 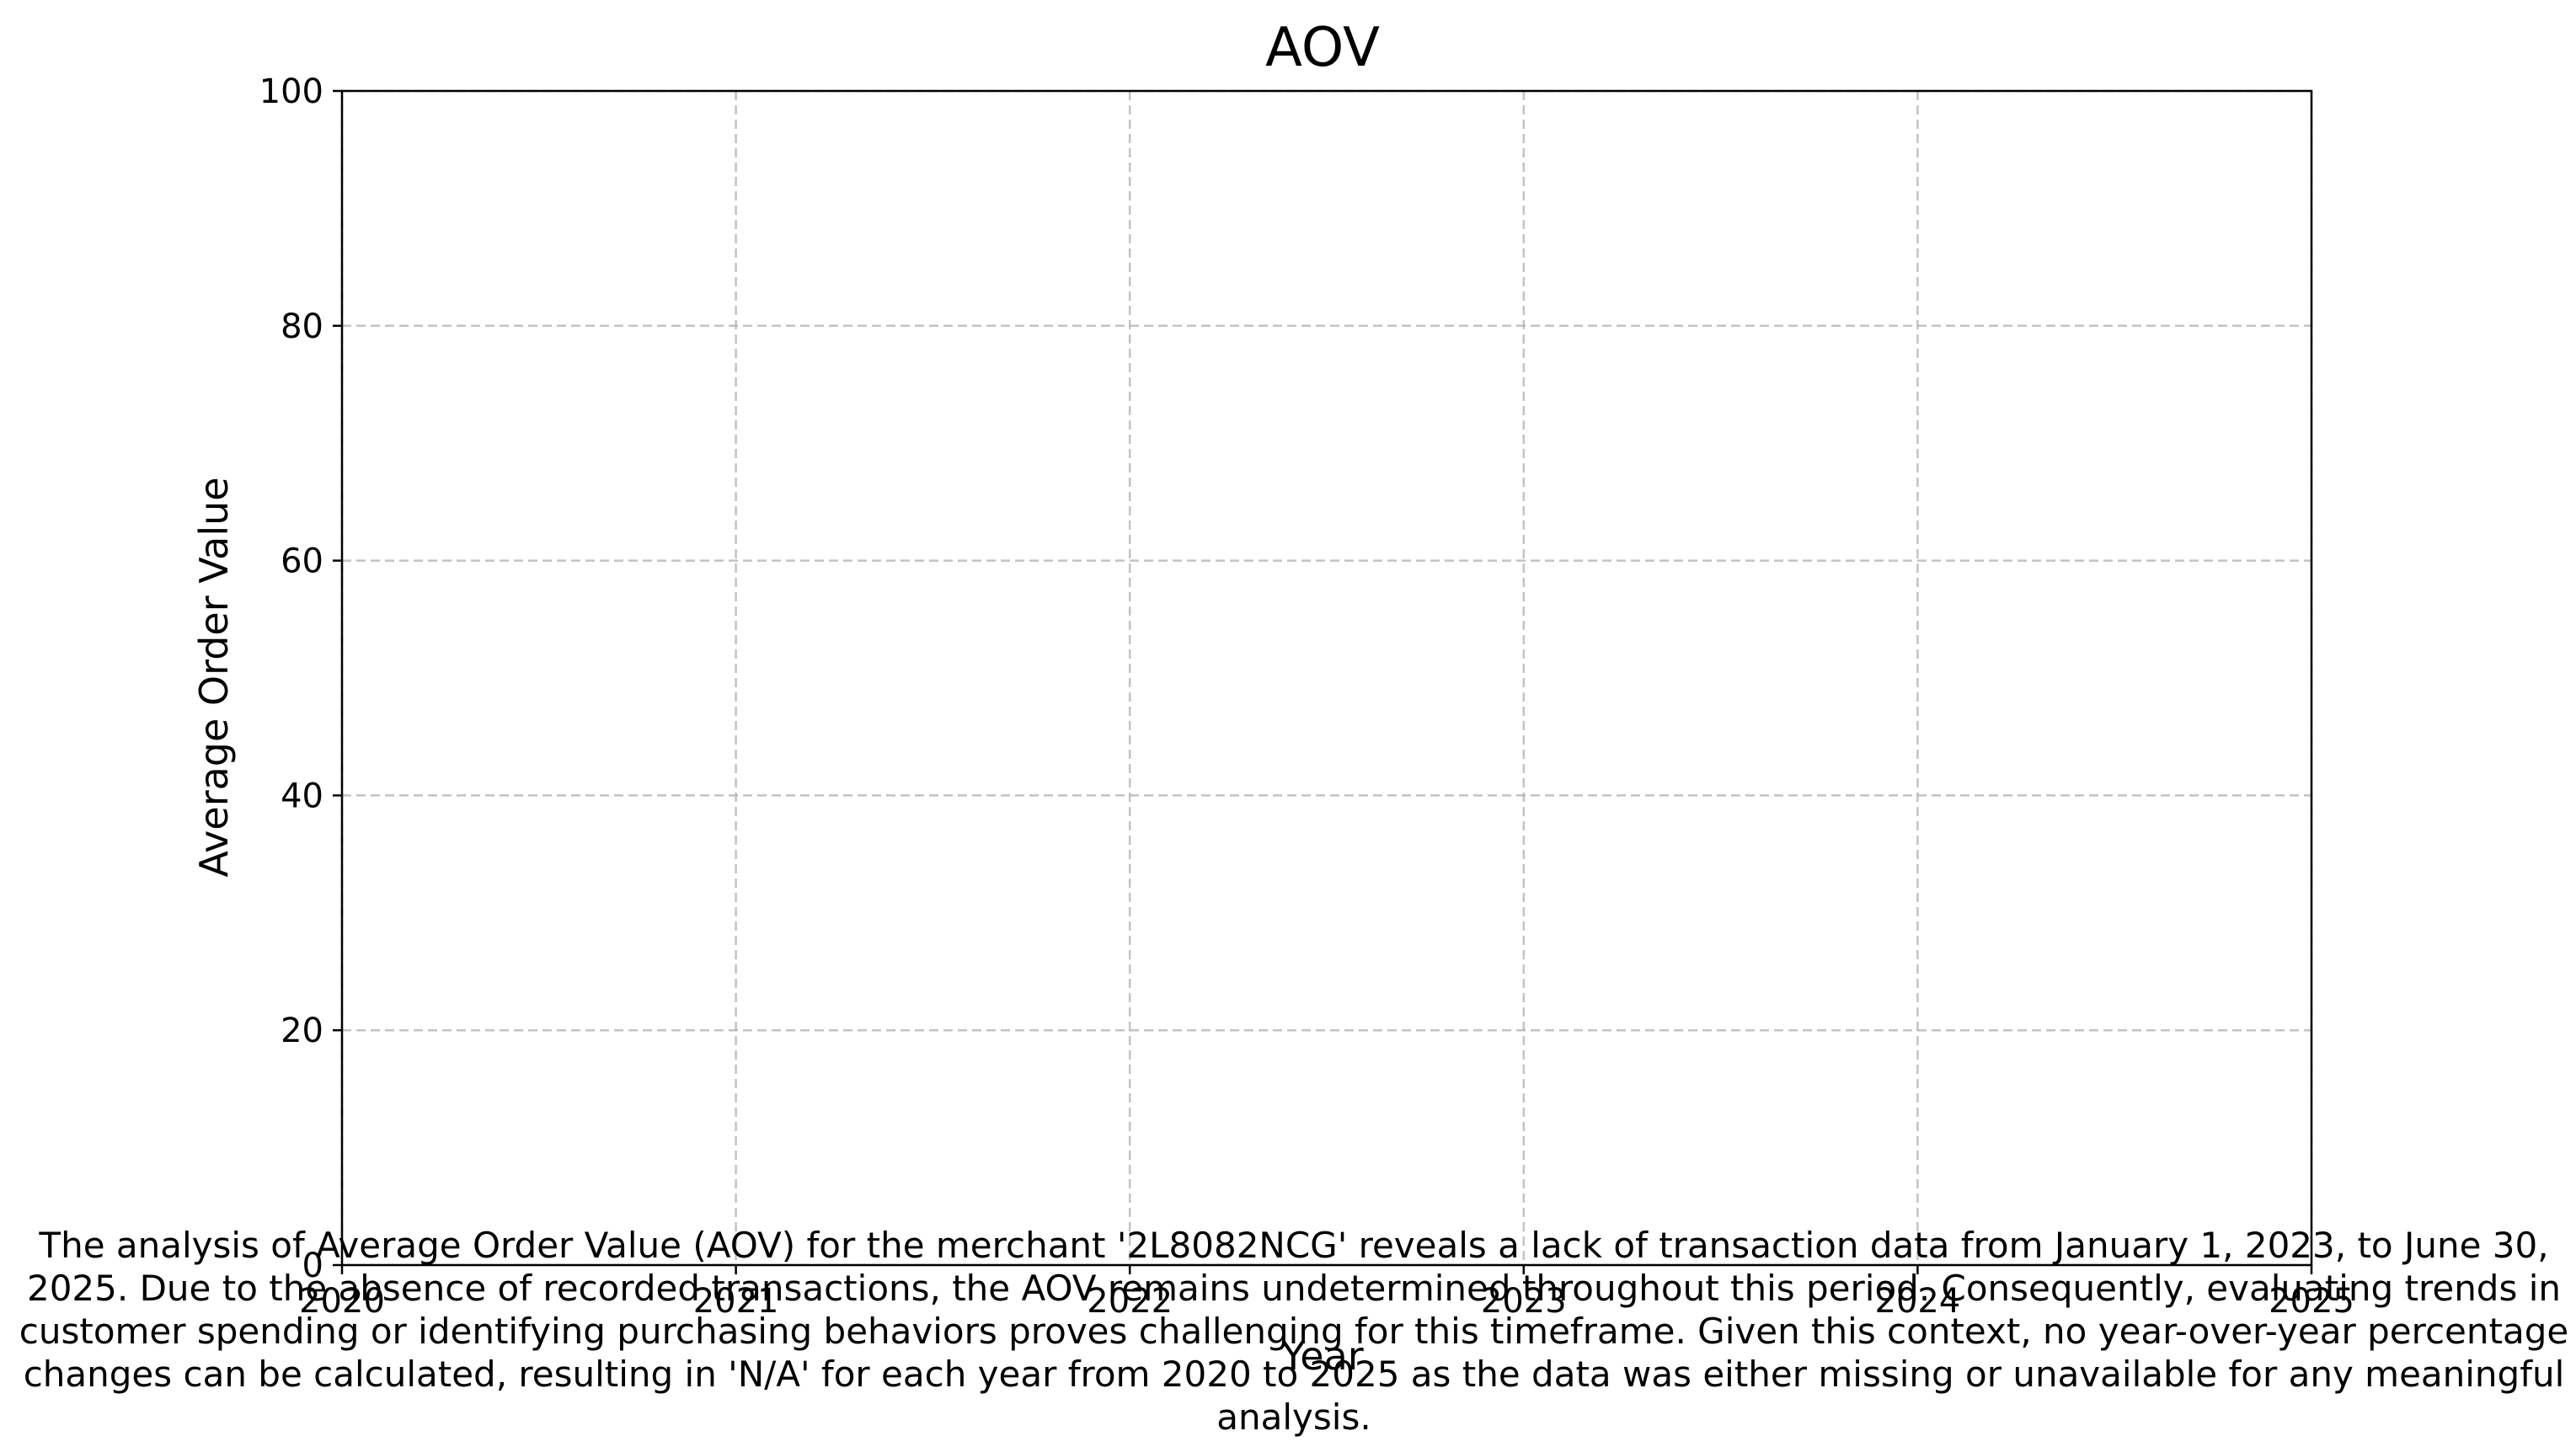 What do you see at coordinates (1130, 1302) in the screenshot?
I see `x-tick-label: 2022` at bounding box center [1130, 1302].